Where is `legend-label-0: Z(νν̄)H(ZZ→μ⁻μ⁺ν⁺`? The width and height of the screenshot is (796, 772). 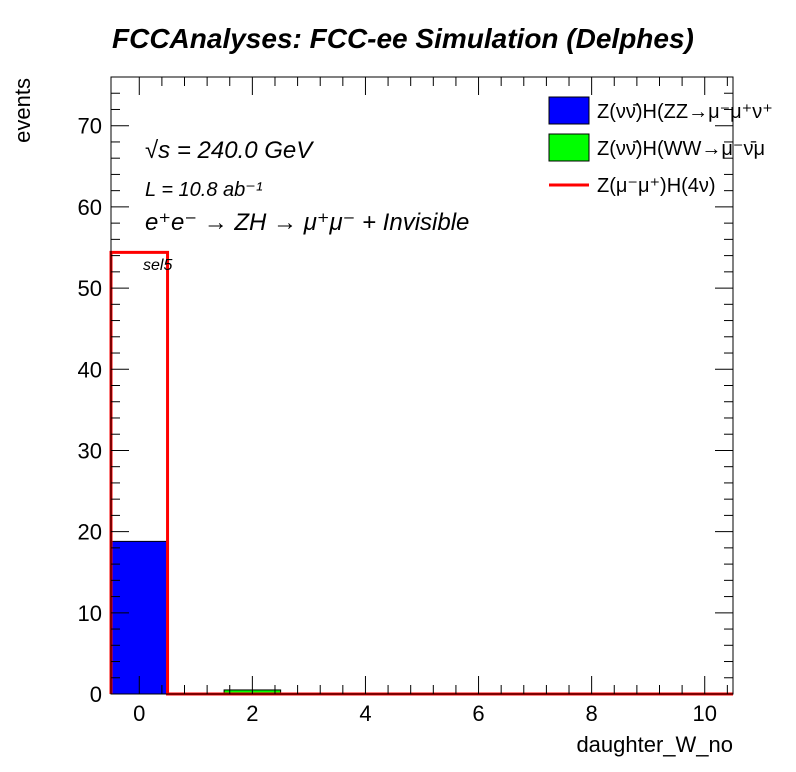
legend-label-0: Z(νν̄)H(ZZ→μ⁻μ⁺ν⁺ is located at coordinates (685, 112).